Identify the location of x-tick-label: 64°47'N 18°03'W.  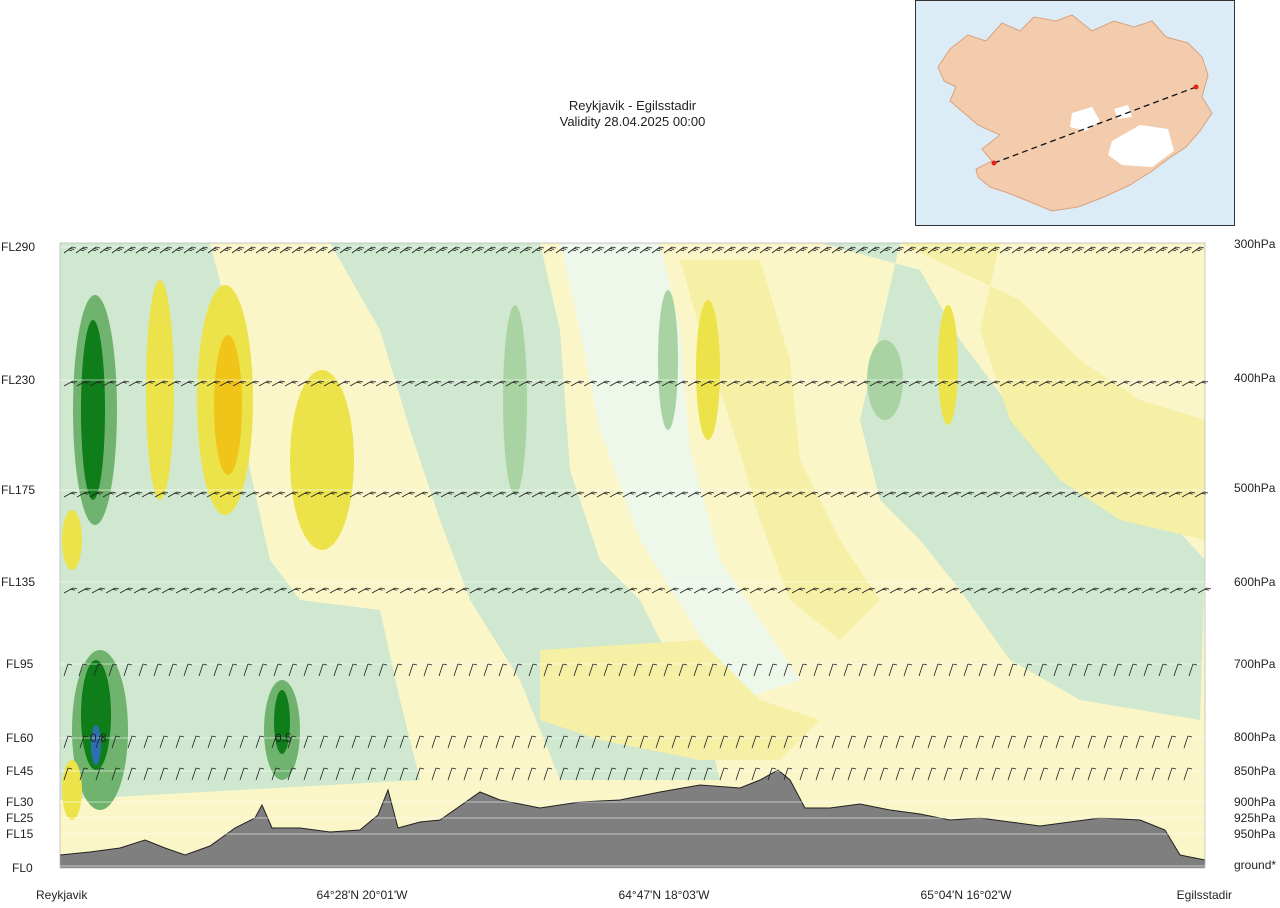
(665, 895).